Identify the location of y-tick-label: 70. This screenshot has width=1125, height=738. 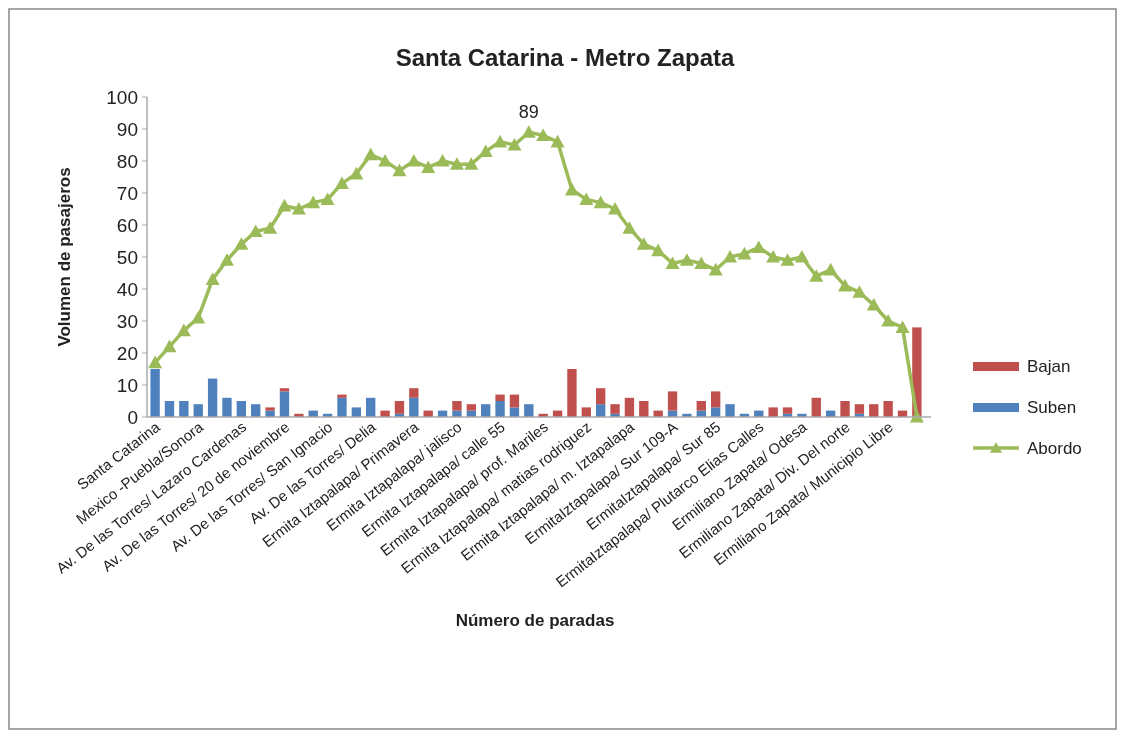
(127, 193).